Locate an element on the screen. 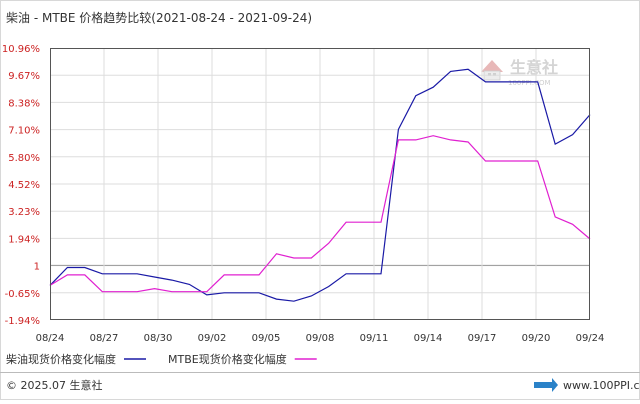 Image resolution: width=640 pixels, height=404 pixels. x-tick-label: 09/17 is located at coordinates (482, 338).